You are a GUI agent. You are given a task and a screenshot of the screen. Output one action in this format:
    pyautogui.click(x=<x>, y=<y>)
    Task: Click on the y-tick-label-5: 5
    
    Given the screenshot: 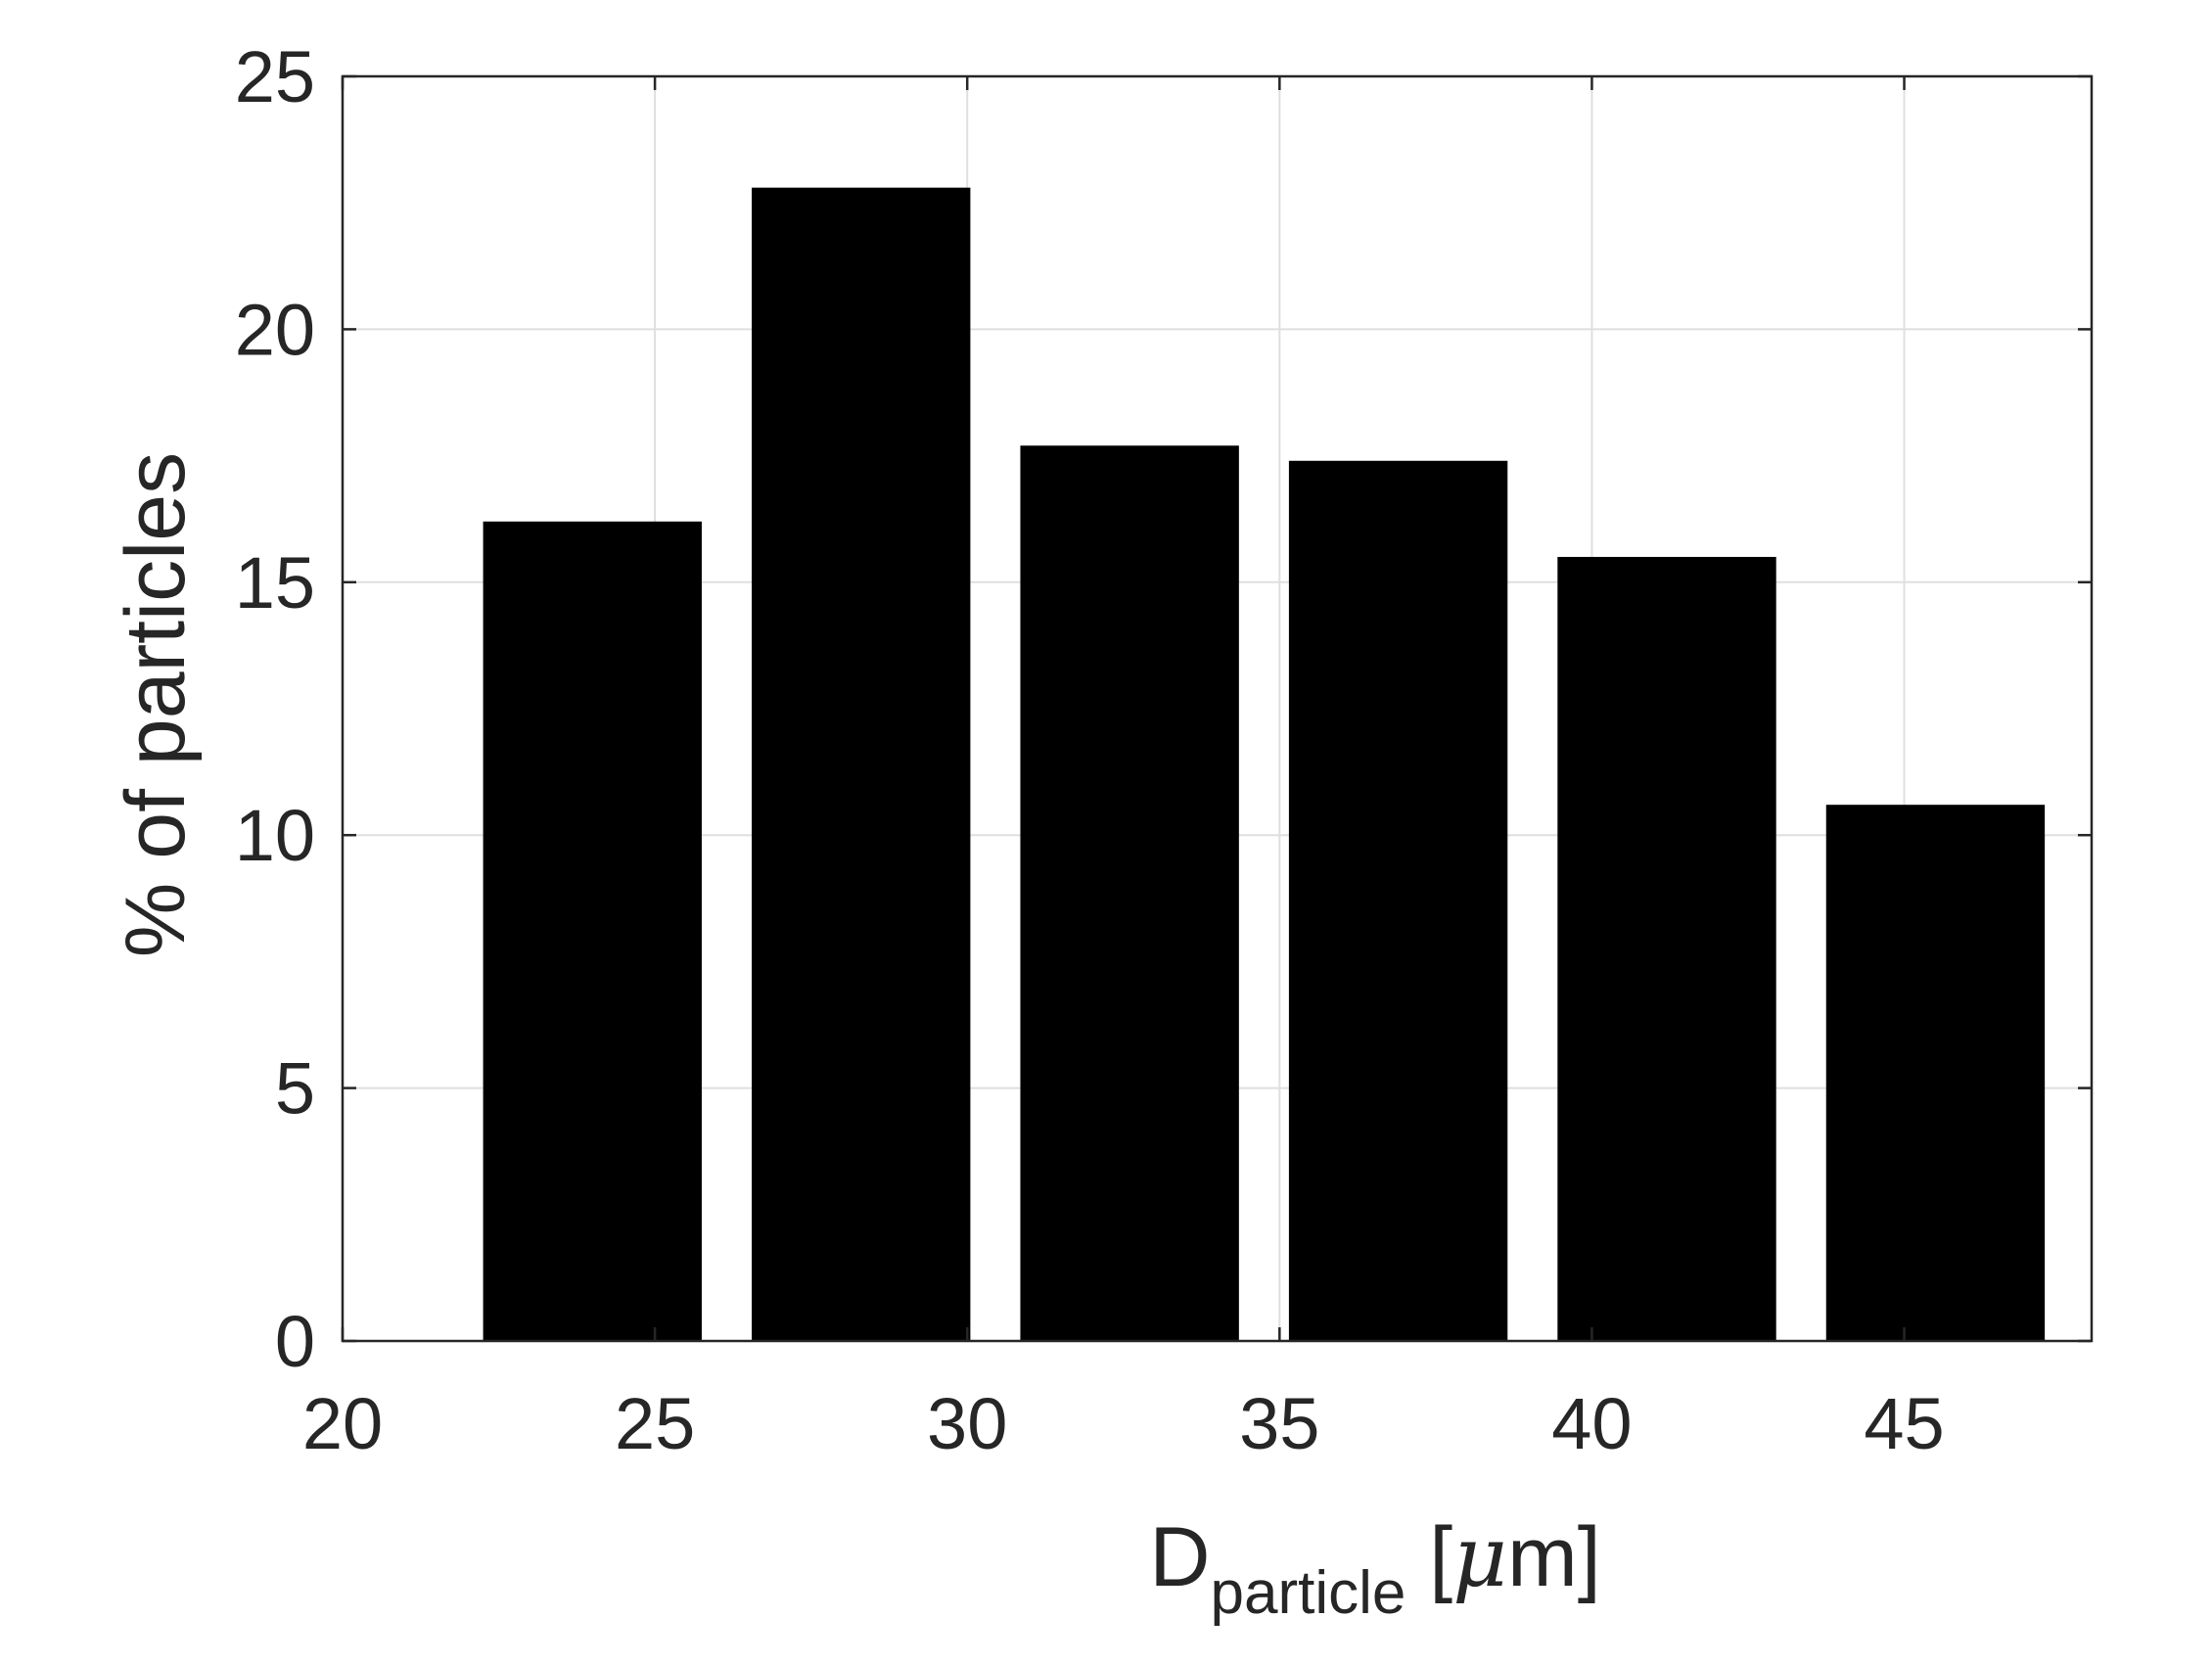 What is the action you would take?
    pyautogui.click(x=295, y=1089)
    